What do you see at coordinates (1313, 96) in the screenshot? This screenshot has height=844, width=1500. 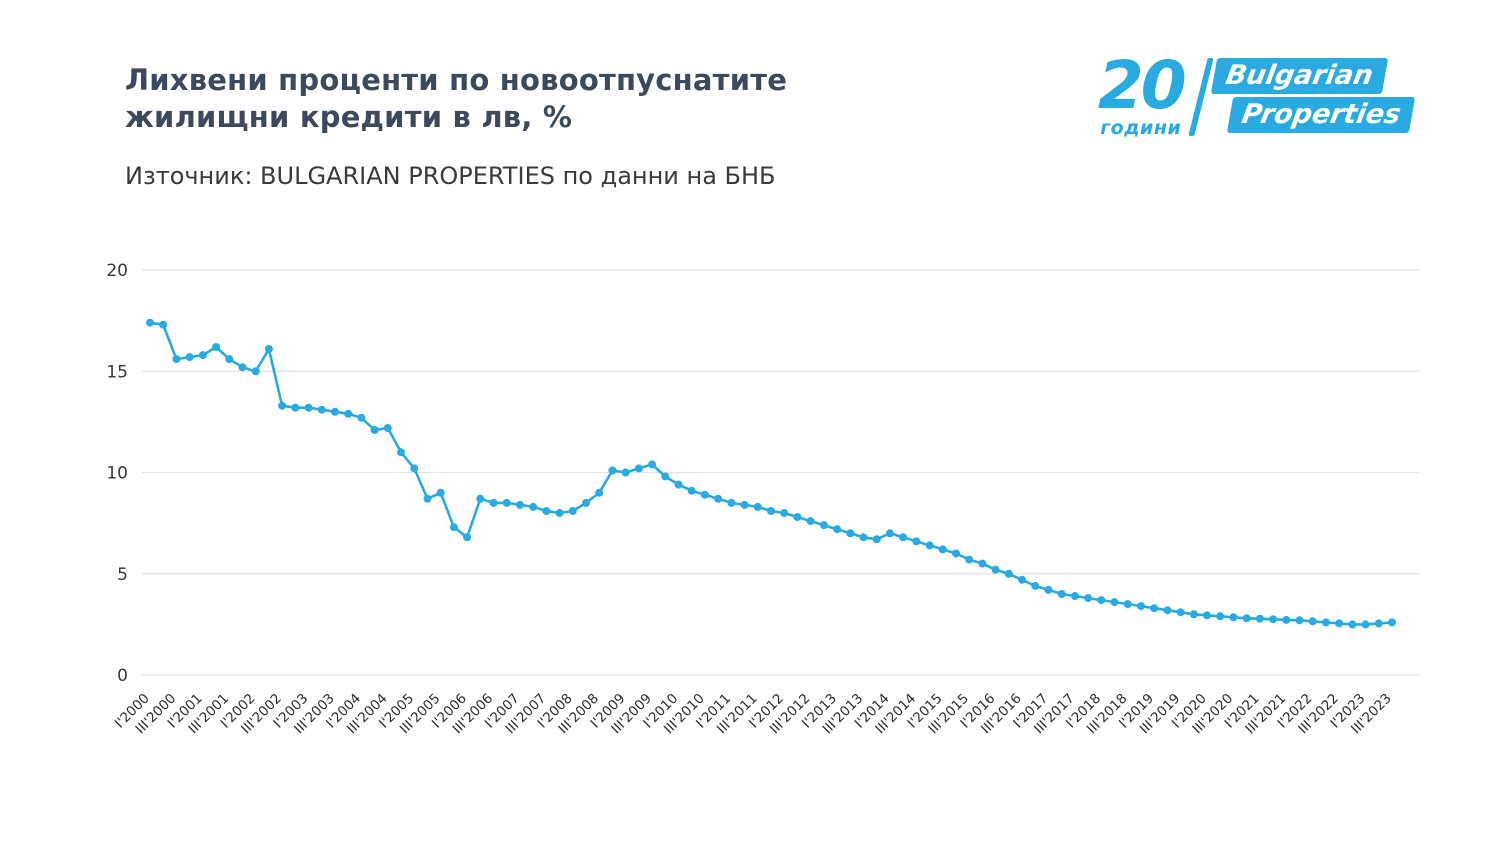 I see `logo-brand-text: Bulgarian Properties` at bounding box center [1313, 96].